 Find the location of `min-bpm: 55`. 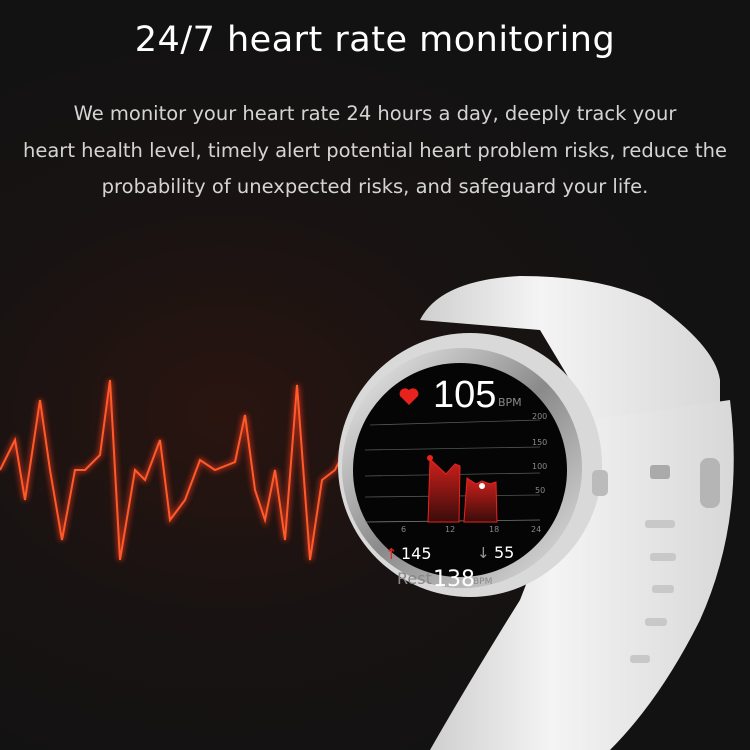

min-bpm: 55 is located at coordinates (504, 552).